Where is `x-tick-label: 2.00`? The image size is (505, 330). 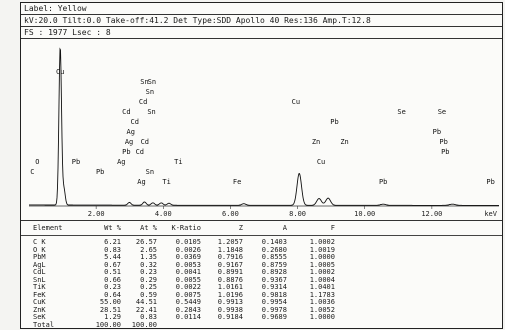 x-tick-label: 2.00 is located at coordinates (96, 214).